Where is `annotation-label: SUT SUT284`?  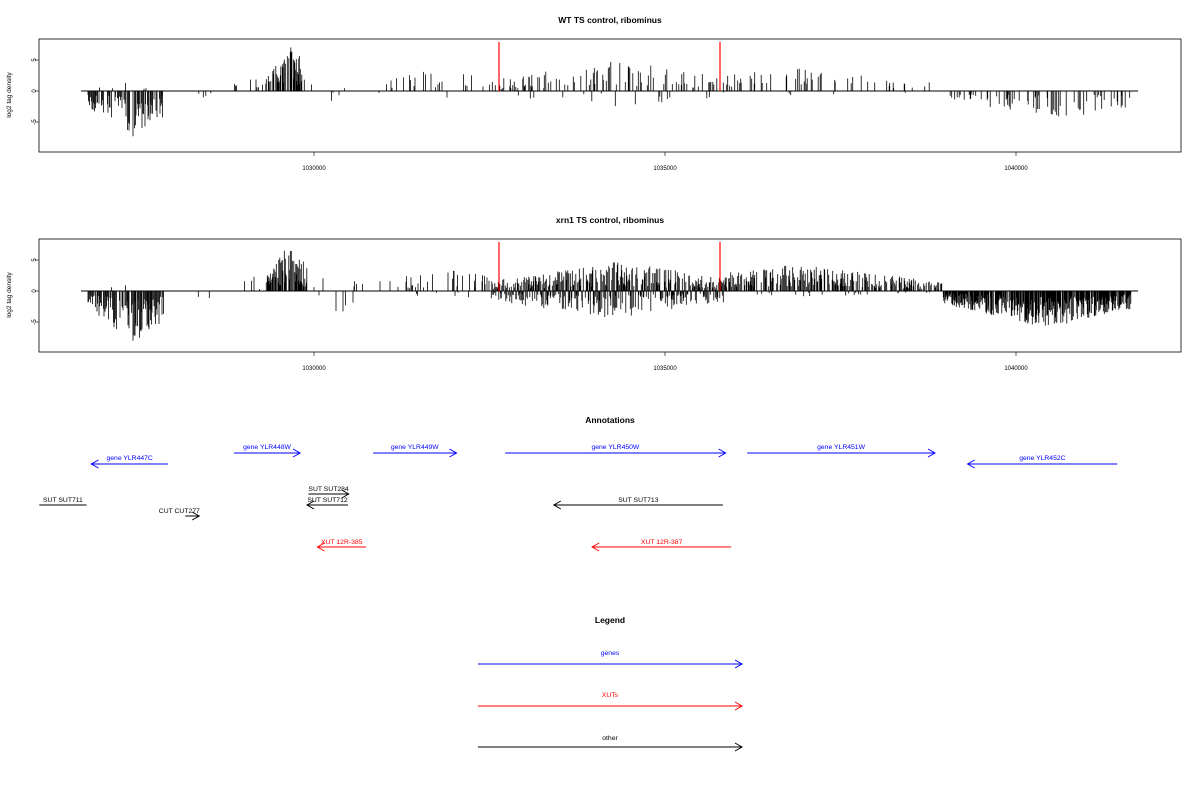 annotation-label: SUT SUT284 is located at coordinates (328, 489).